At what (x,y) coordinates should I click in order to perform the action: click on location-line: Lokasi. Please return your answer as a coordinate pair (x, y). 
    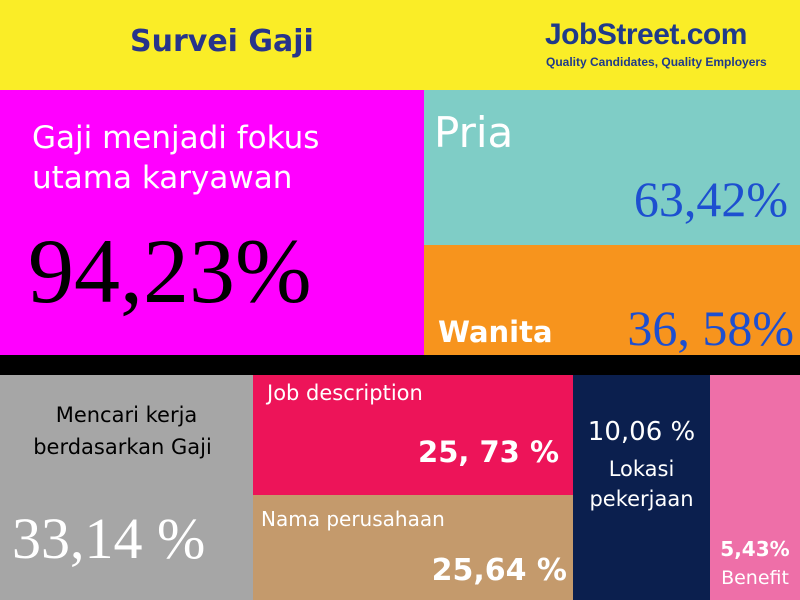
    Looking at the image, I should click on (641, 469).